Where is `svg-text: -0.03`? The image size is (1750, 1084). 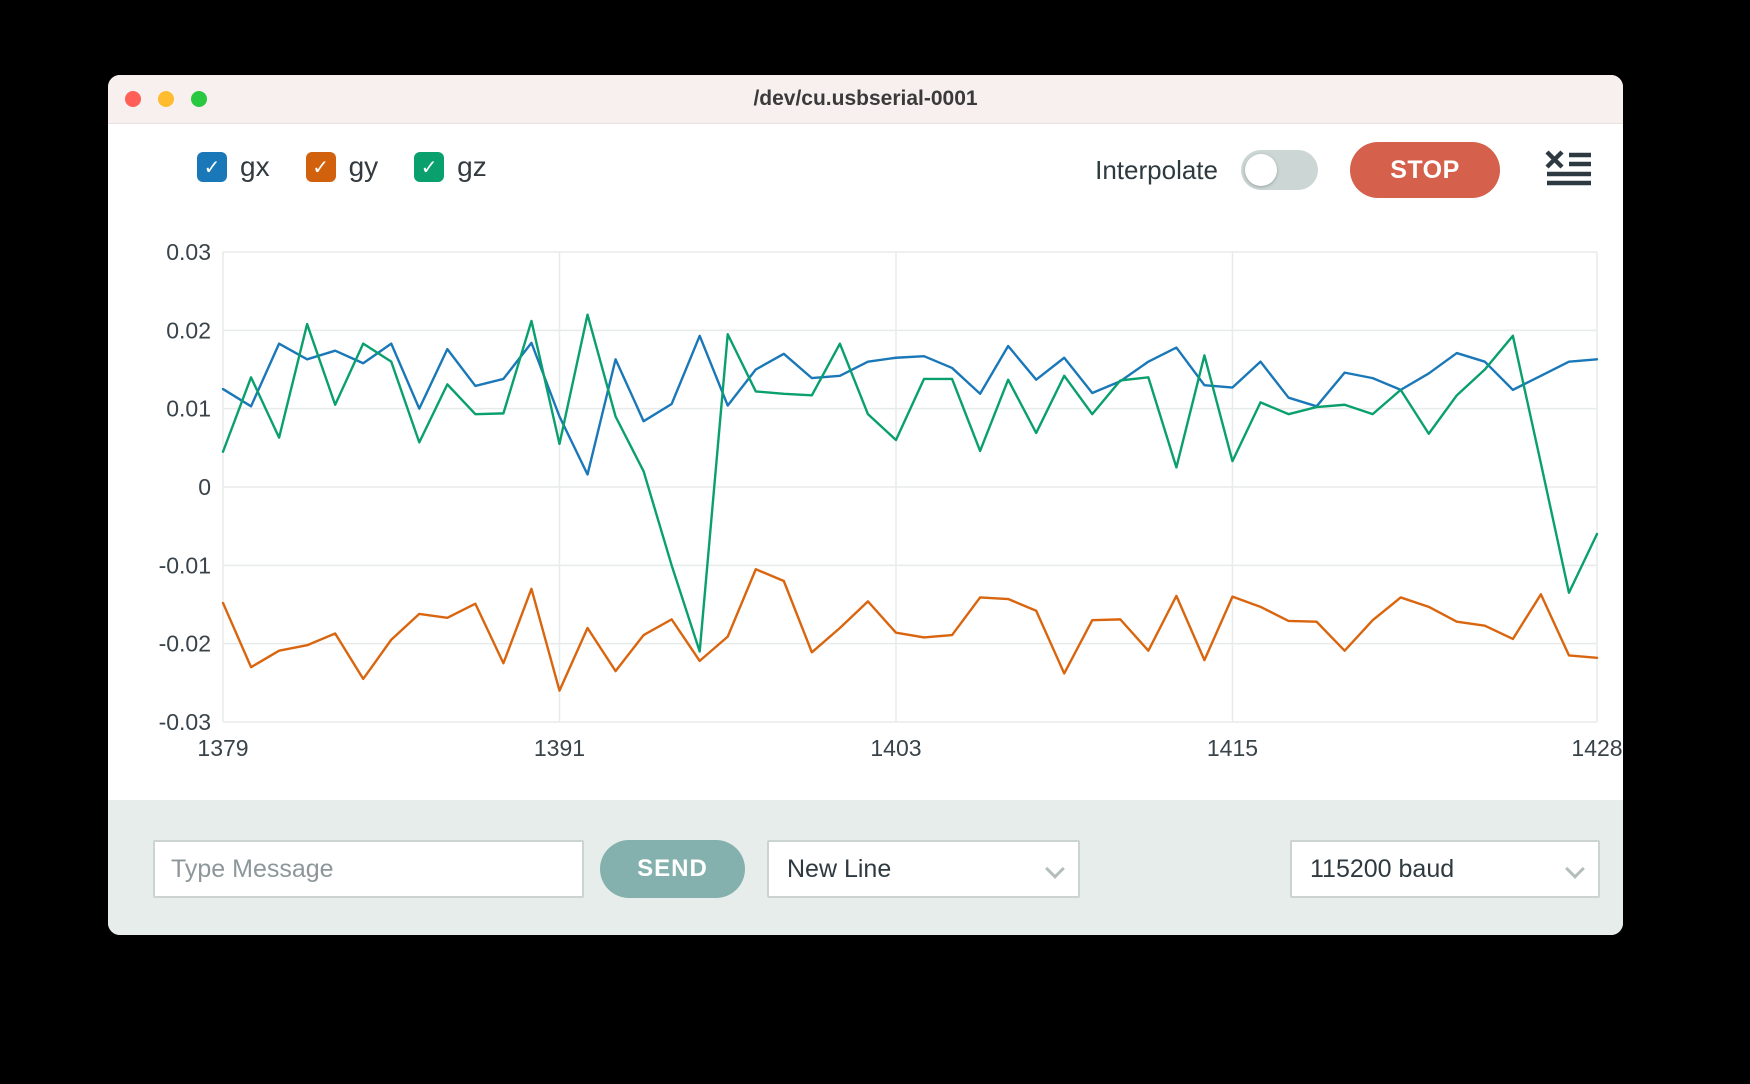
svg-text: -0.03 is located at coordinates (185, 722).